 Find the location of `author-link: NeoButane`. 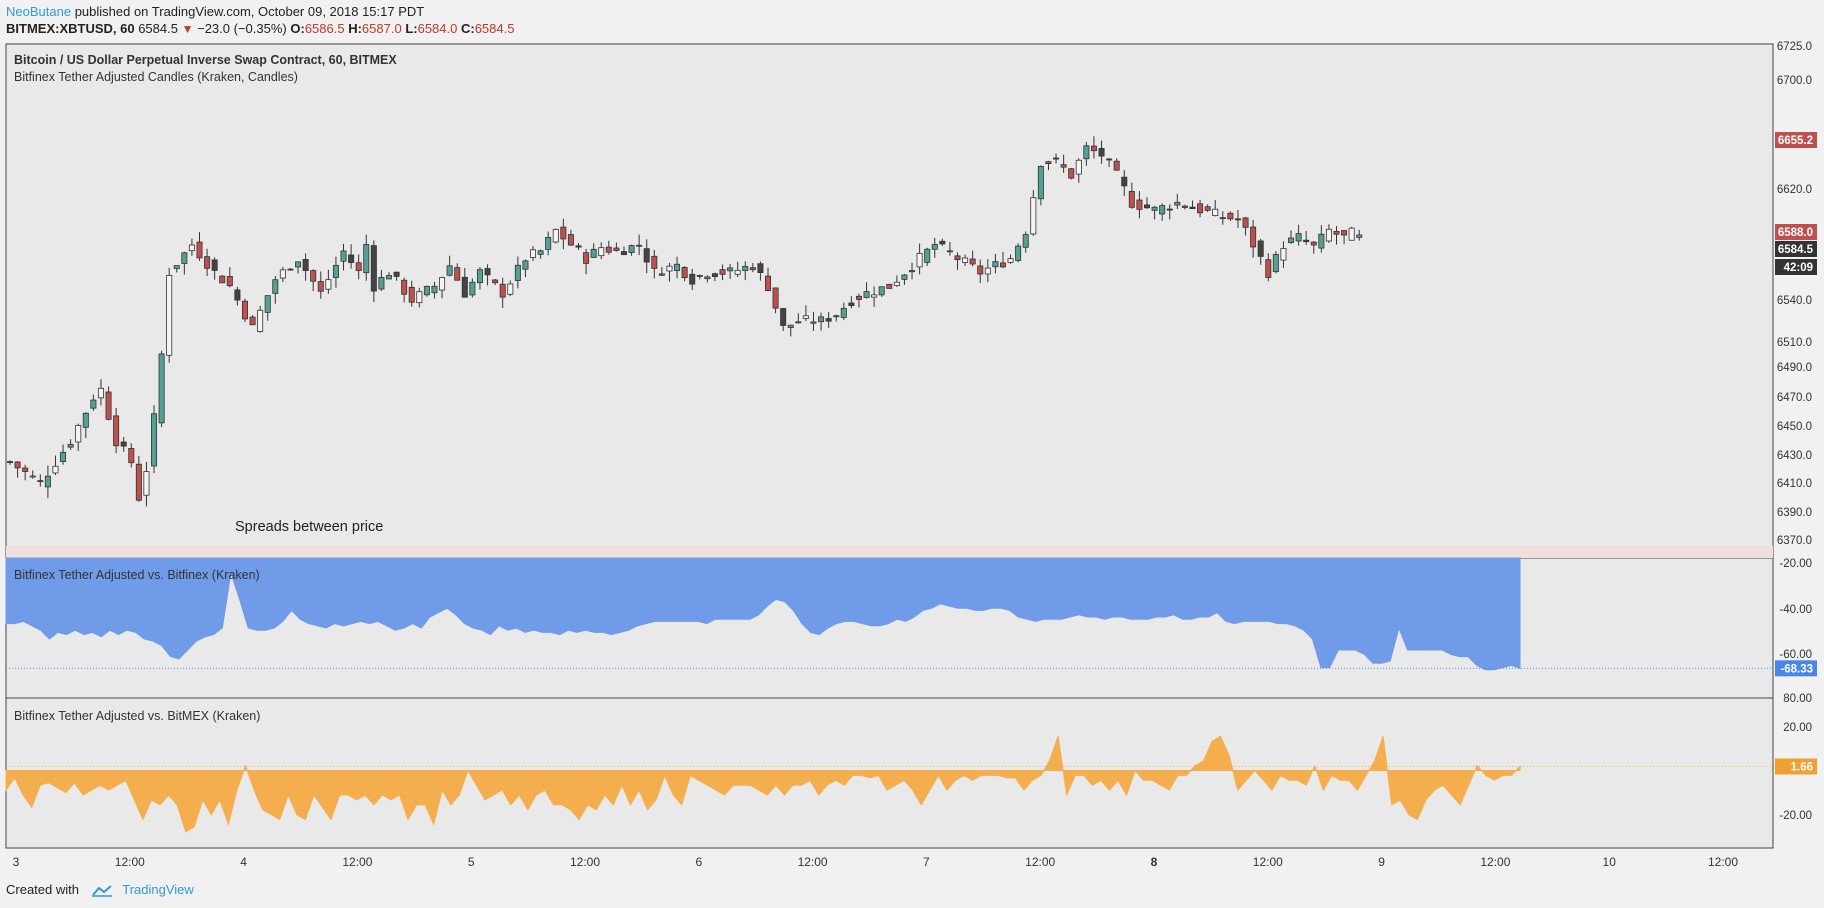

author-link: NeoButane is located at coordinates (39, 11).